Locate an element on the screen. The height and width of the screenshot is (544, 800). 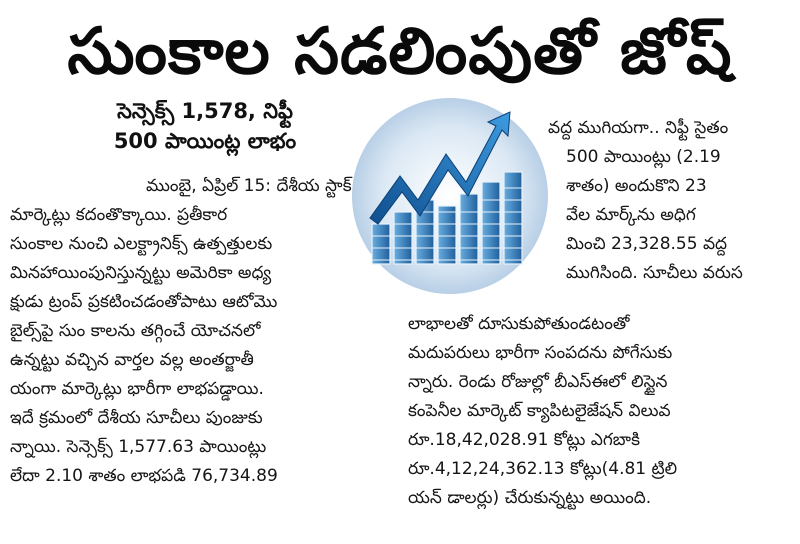
article-line: మార్కెట్లు కదంతొక్కాయి. ప్రతీకార is located at coordinates (119, 215).